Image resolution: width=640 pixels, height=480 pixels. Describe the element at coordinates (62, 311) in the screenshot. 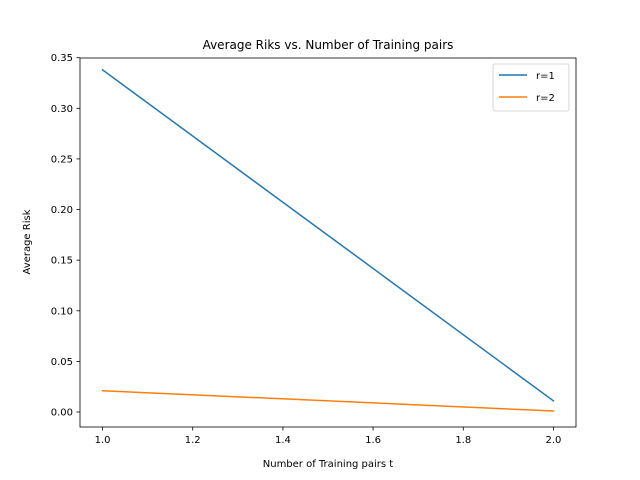

I see `y-tick-label: 0.10` at that location.